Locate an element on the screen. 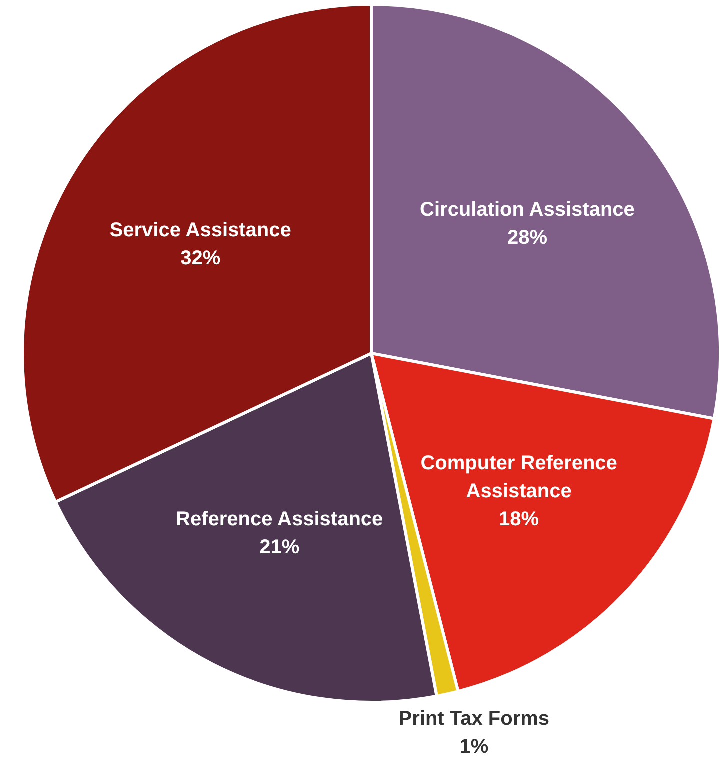 This screenshot has width=723, height=771. slice-label: Service Assistance is located at coordinates (201, 231).